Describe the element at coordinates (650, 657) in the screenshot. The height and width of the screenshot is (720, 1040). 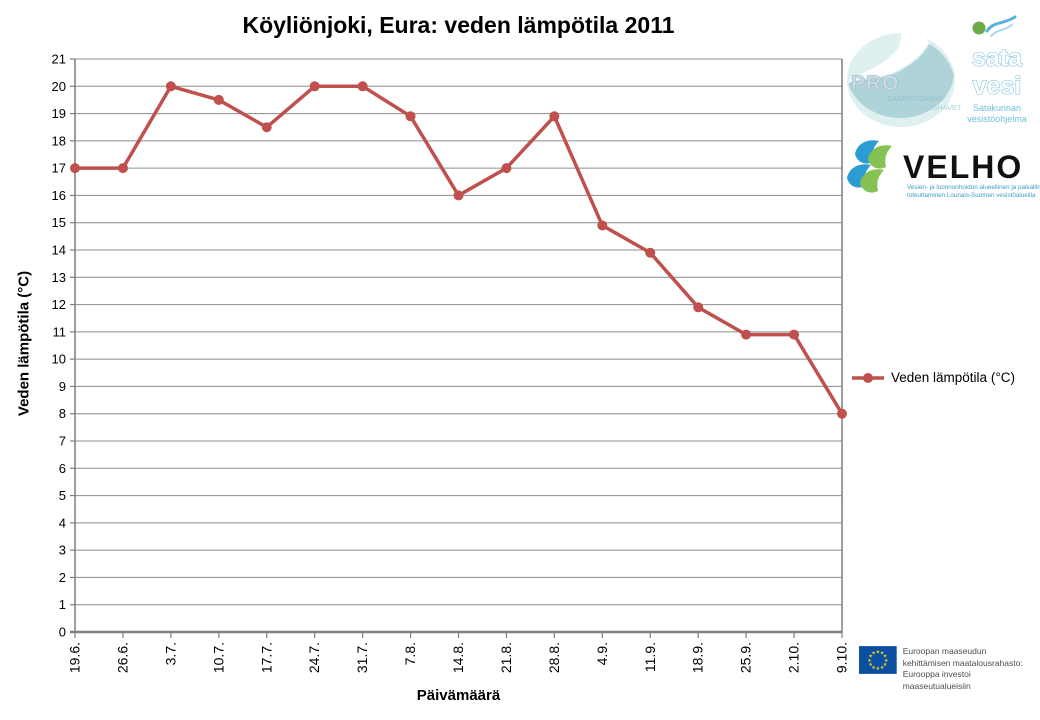
I see `x-tick-label: 11.9.` at that location.